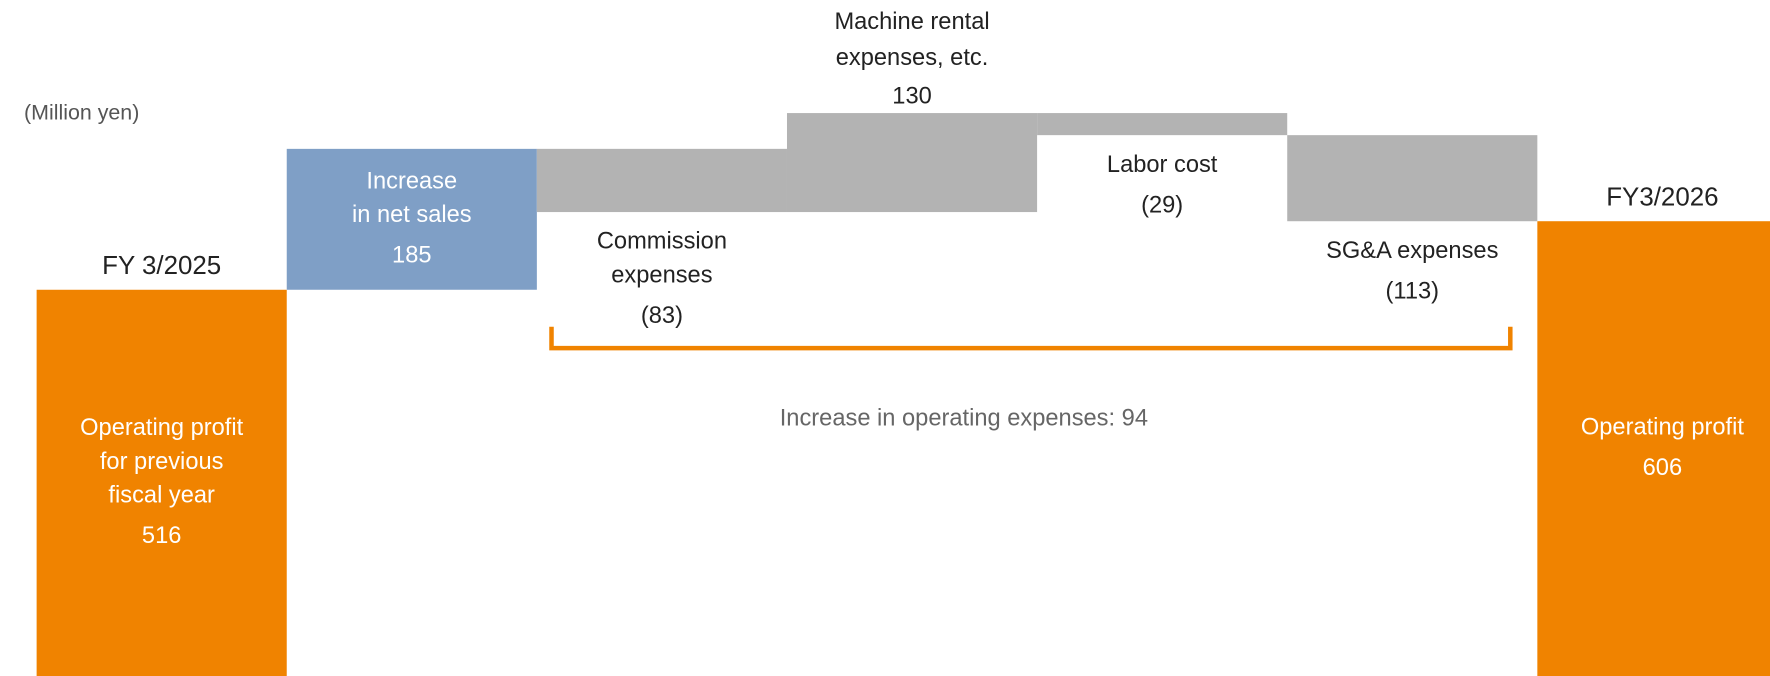 The image size is (1770, 676). I want to click on category-label: fiscal year, so click(161, 496).